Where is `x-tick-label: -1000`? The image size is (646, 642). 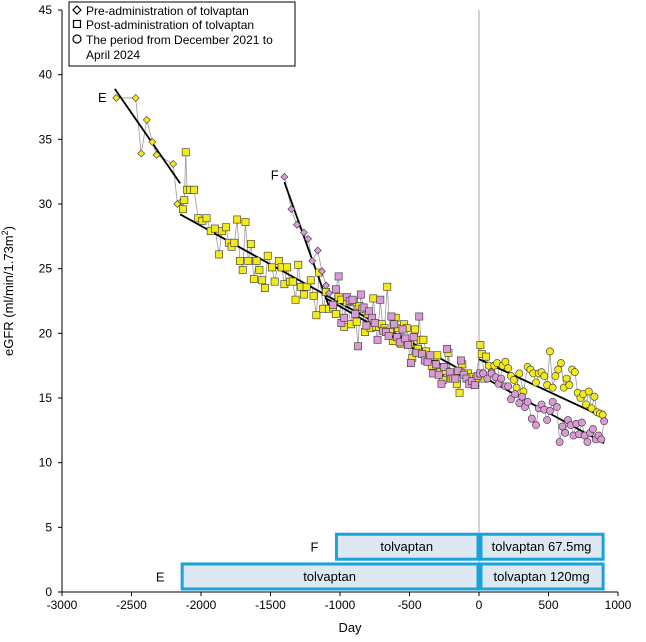 x-tick-label: -1000 is located at coordinates (340, 605).